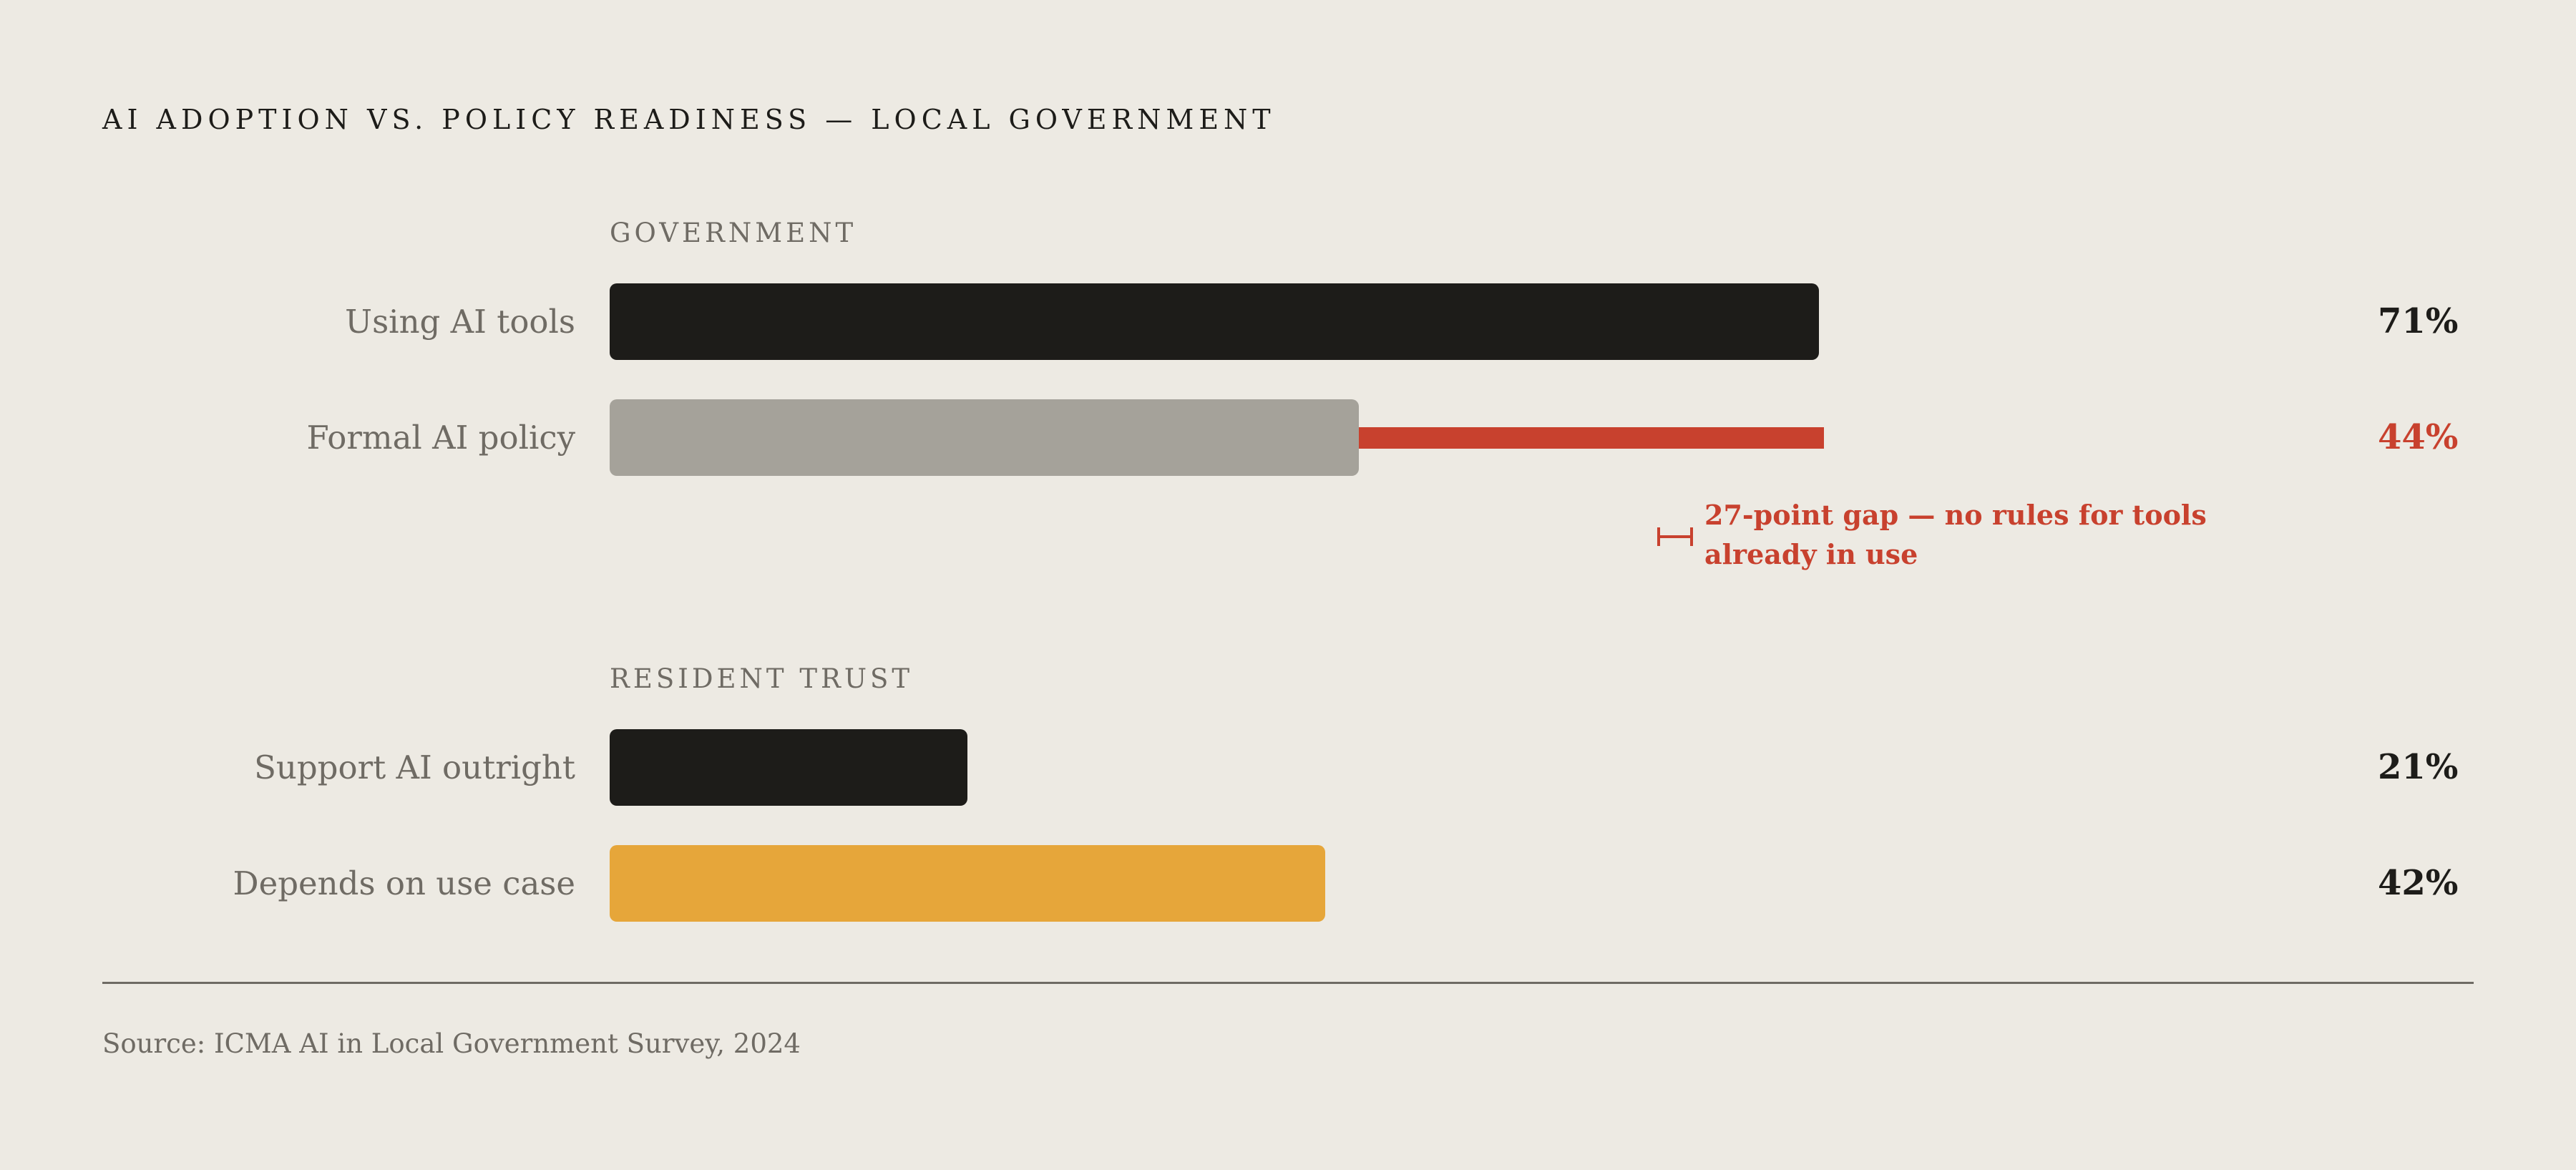 Image resolution: width=2576 pixels, height=1170 pixels. What do you see at coordinates (1591, 438) in the screenshot?
I see `gap-bar` at bounding box center [1591, 438].